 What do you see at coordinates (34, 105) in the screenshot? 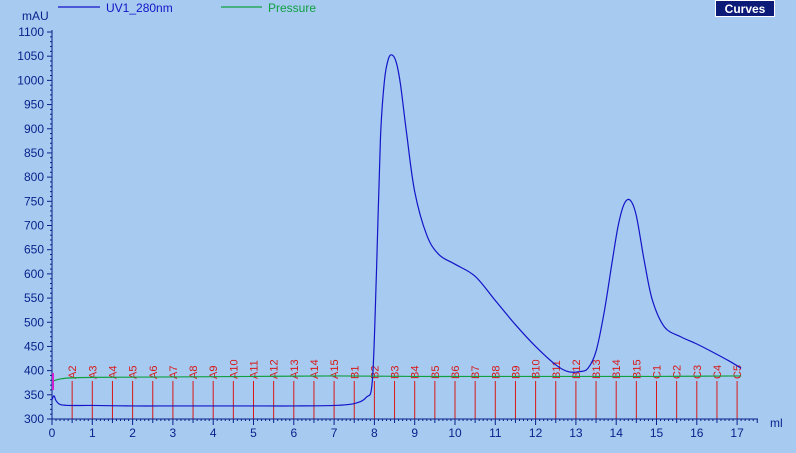
I see `y-tick-label: 950` at bounding box center [34, 105].